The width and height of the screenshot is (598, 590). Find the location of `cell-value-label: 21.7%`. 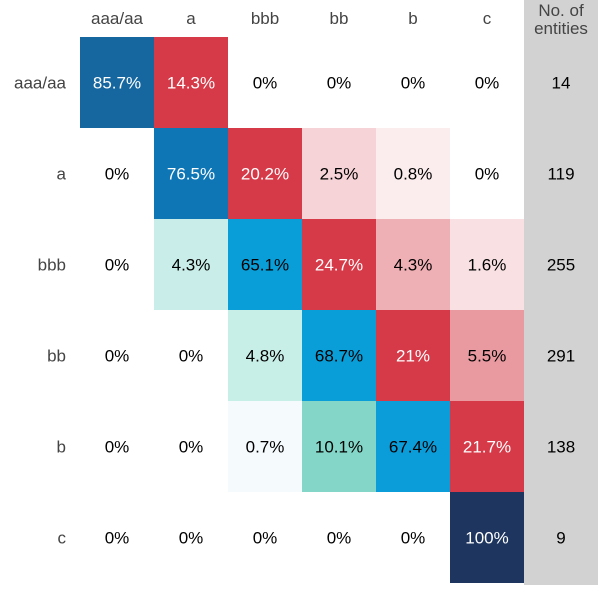

cell-value-label: 21.7% is located at coordinates (487, 447).